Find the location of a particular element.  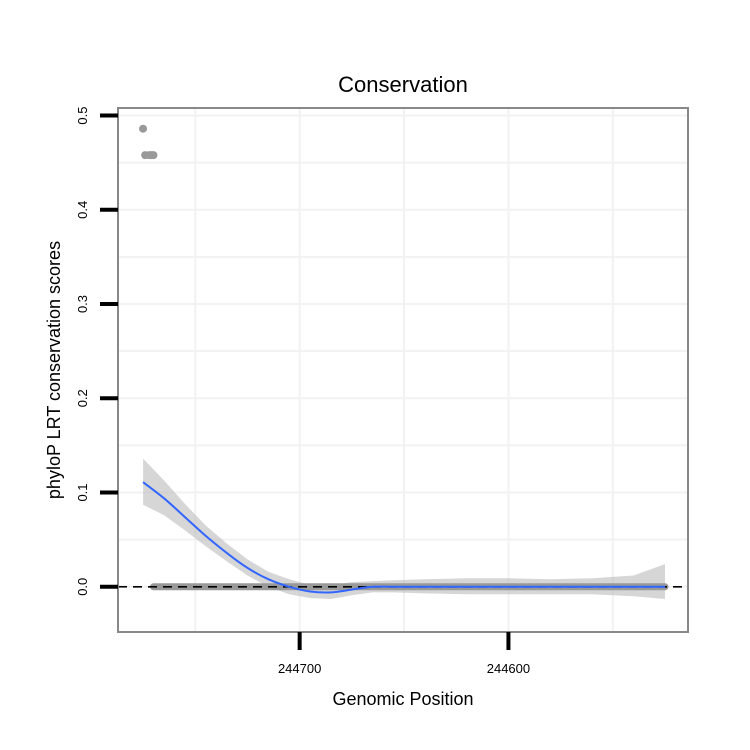

smooth-line is located at coordinates (403, 537).